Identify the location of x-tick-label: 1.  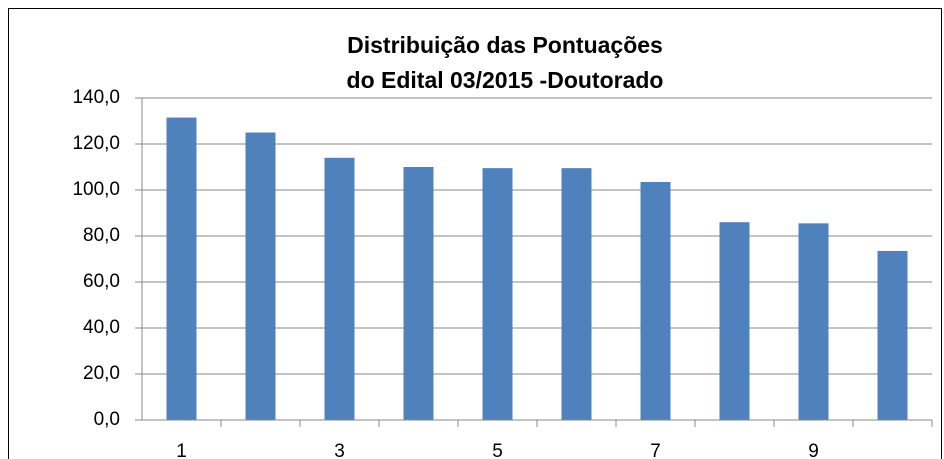
(181, 450).